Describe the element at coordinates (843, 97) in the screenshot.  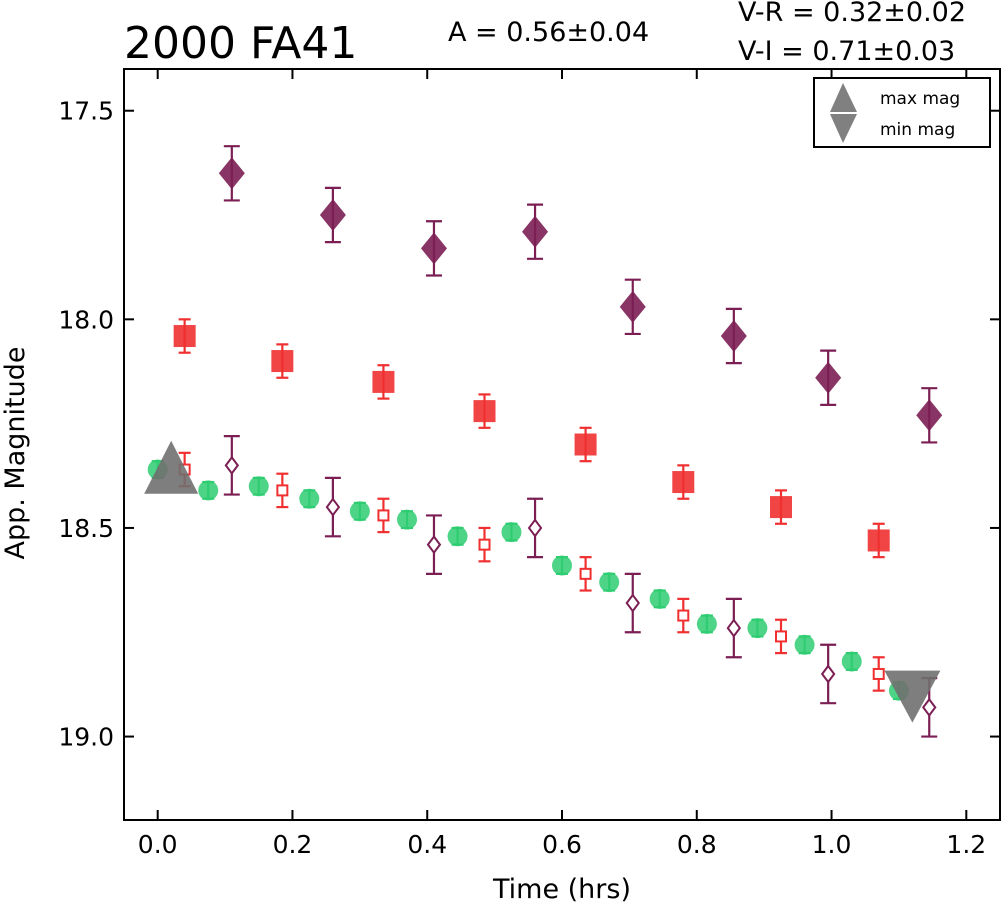
I see `max-mag-legend-icon` at that location.